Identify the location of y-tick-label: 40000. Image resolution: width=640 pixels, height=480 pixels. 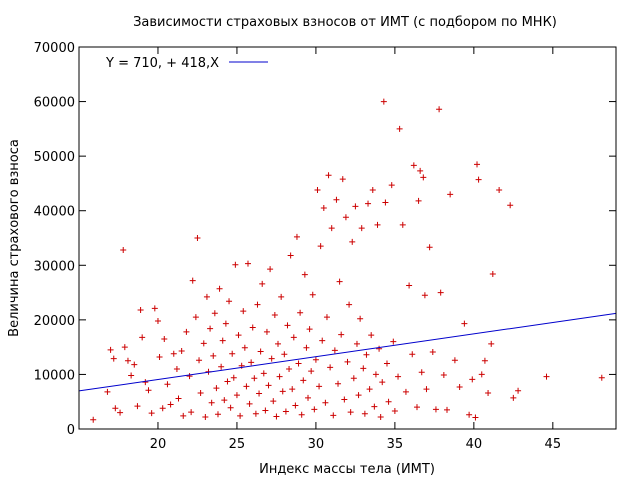
(54, 212).